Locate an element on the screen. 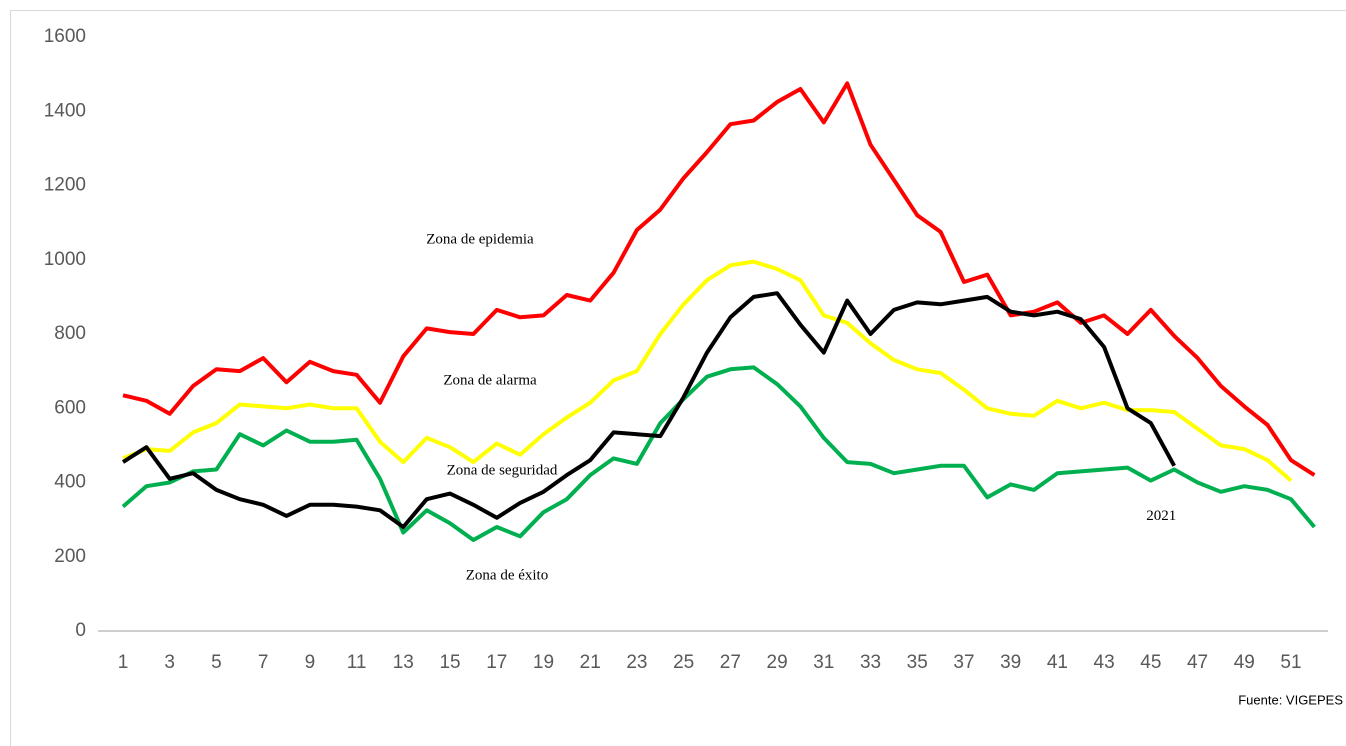 This screenshot has height=746, width=1346. y-tick-label: 1200 is located at coordinates (65, 185).